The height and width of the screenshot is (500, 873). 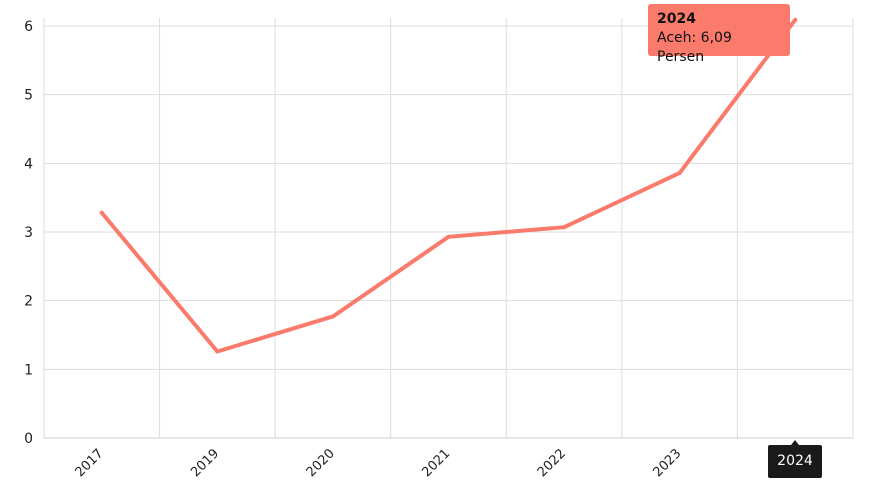 I want to click on tooltip: 2024 Aceh: 6,09 Persen, so click(x=719, y=34).